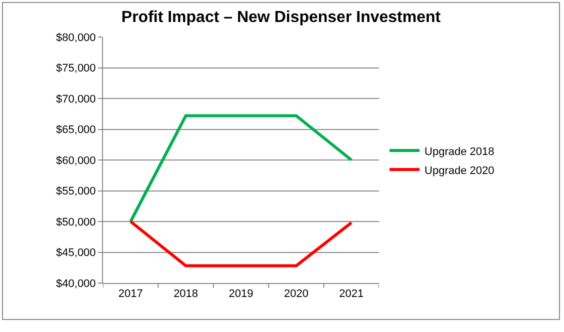 This screenshot has height=332, width=564. Describe the element at coordinates (281, 17) in the screenshot. I see `chart-title: Profit Impact – New Dispenser Investment` at that location.